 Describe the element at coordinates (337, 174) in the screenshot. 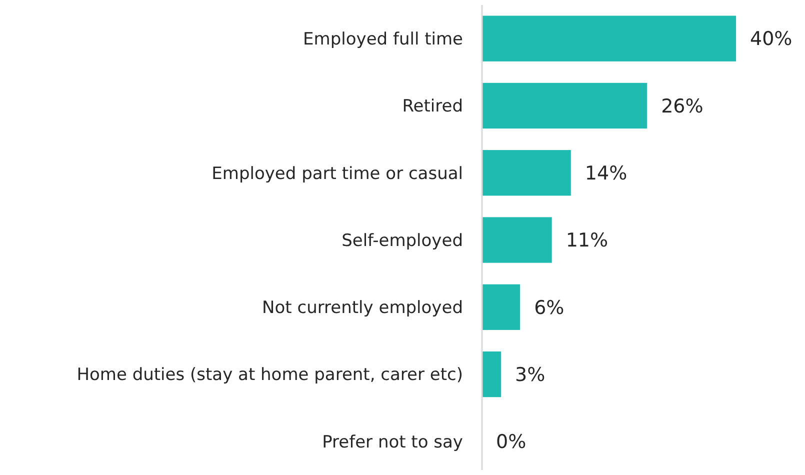

I see `y-tick-label: Employed part time or casual` at that location.